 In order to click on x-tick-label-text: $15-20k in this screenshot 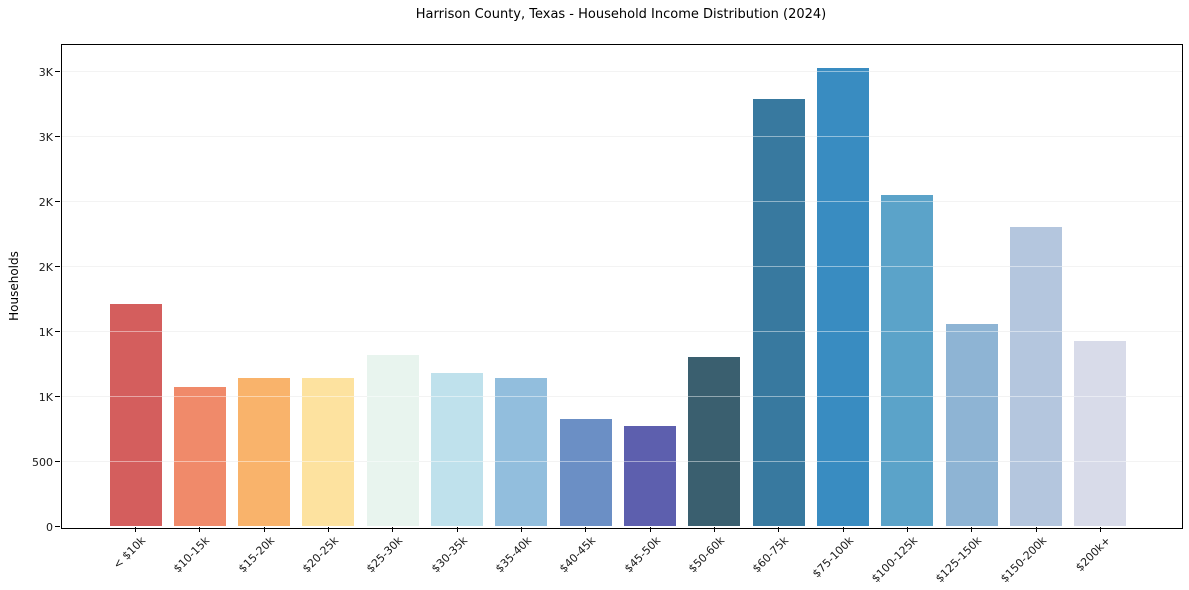, I will do `click(256, 555)`.